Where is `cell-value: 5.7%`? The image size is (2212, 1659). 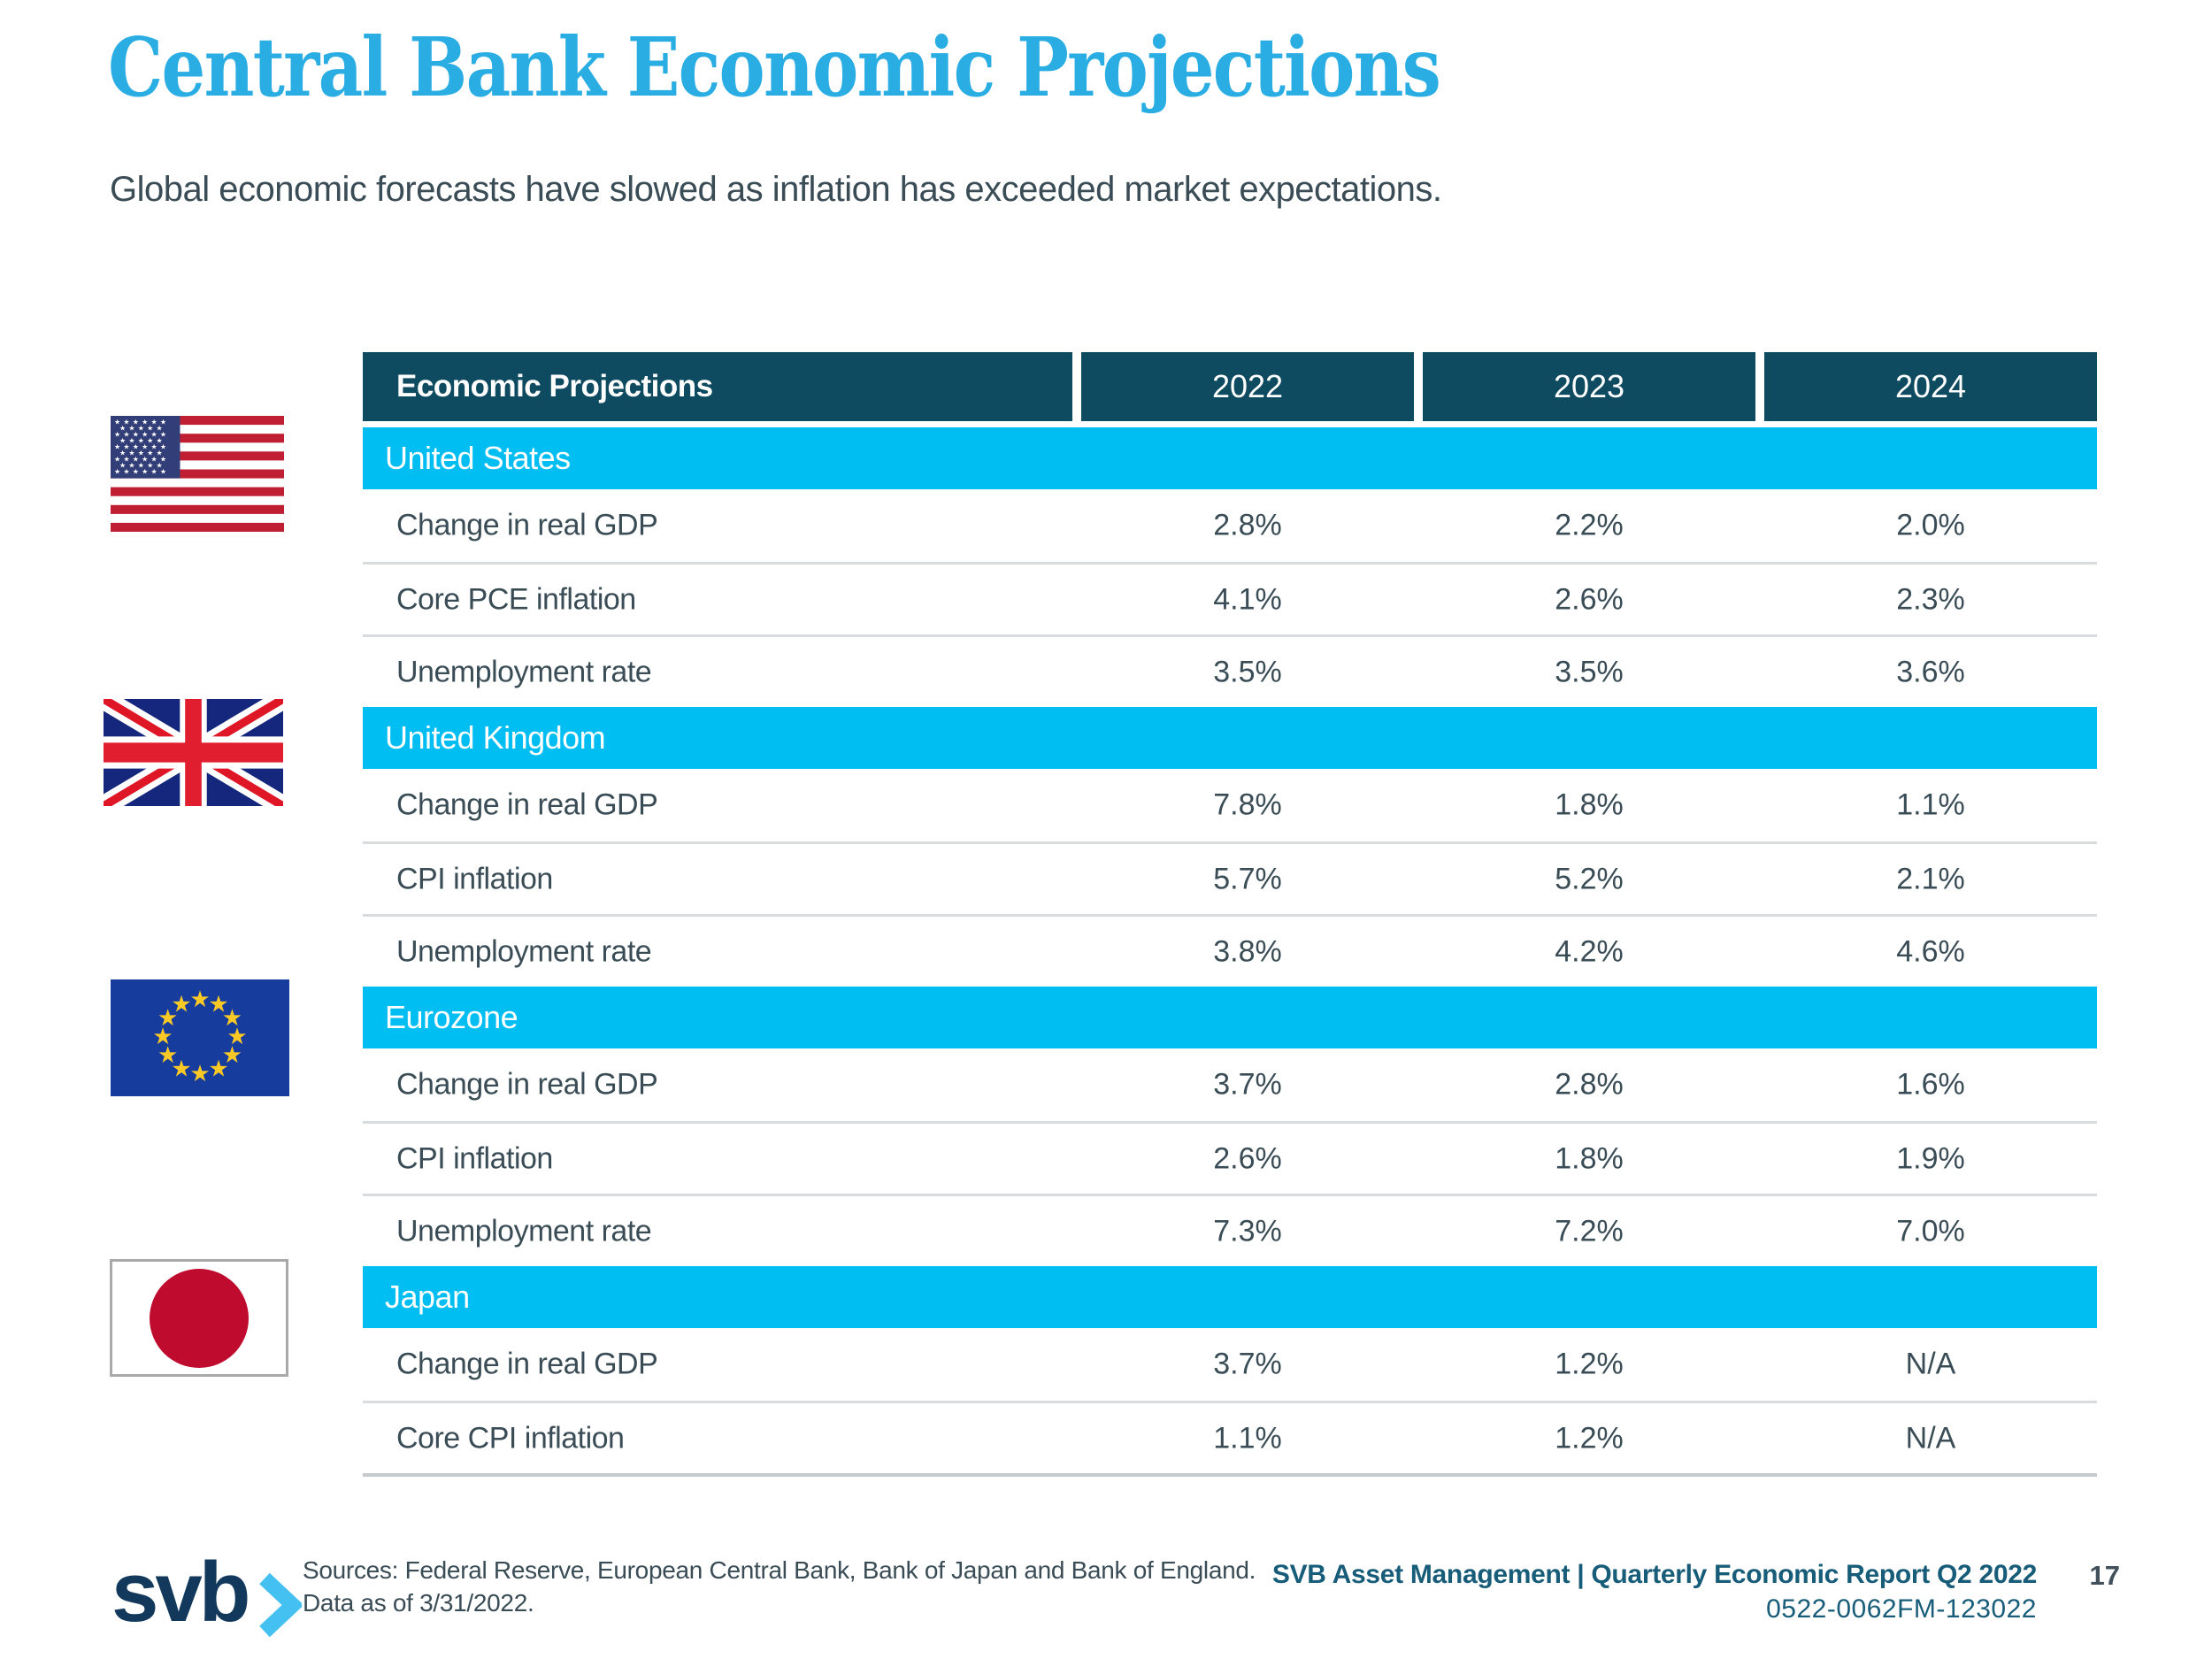 cell-value: 5.7% is located at coordinates (1248, 879).